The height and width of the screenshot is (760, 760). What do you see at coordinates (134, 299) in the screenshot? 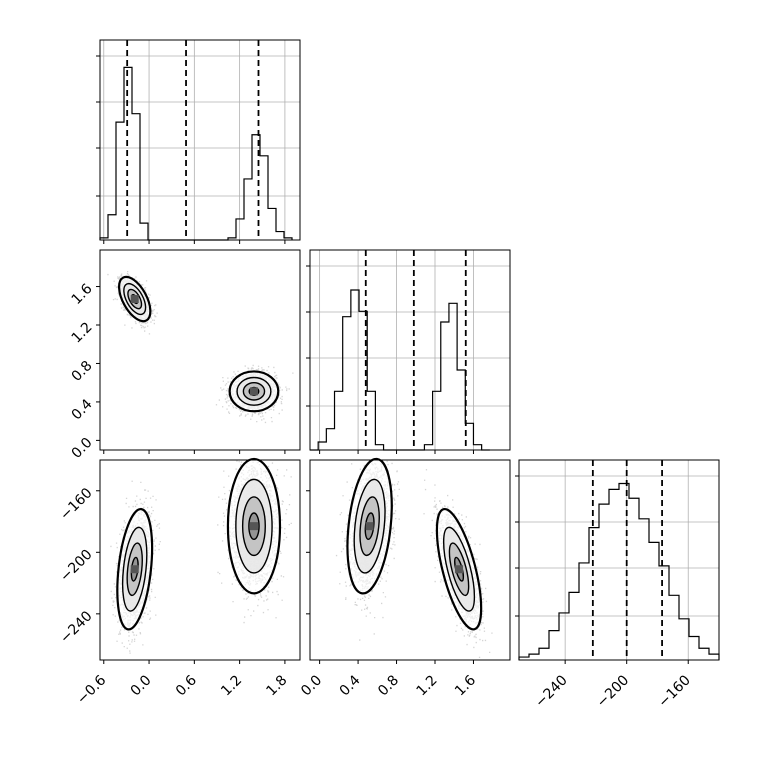
I see `panel-0-cluster-0-core` at bounding box center [134, 299].